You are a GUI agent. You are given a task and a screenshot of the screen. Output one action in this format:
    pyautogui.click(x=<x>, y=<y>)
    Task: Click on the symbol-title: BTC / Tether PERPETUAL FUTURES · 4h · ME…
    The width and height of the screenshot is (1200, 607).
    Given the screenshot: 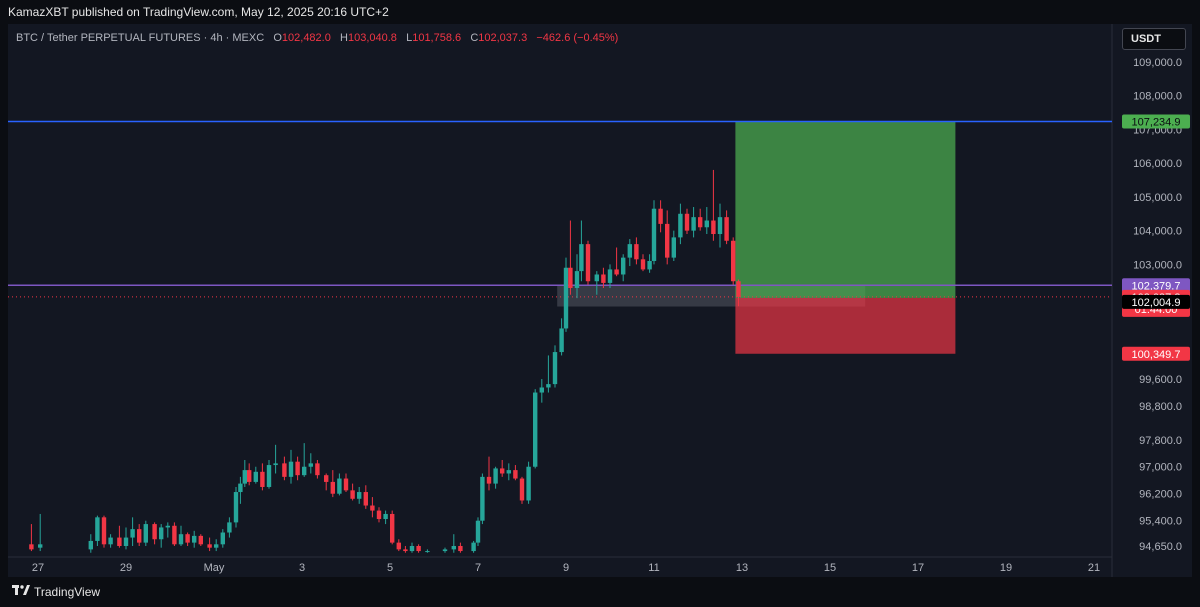 What is the action you would take?
    pyautogui.click(x=140, y=38)
    